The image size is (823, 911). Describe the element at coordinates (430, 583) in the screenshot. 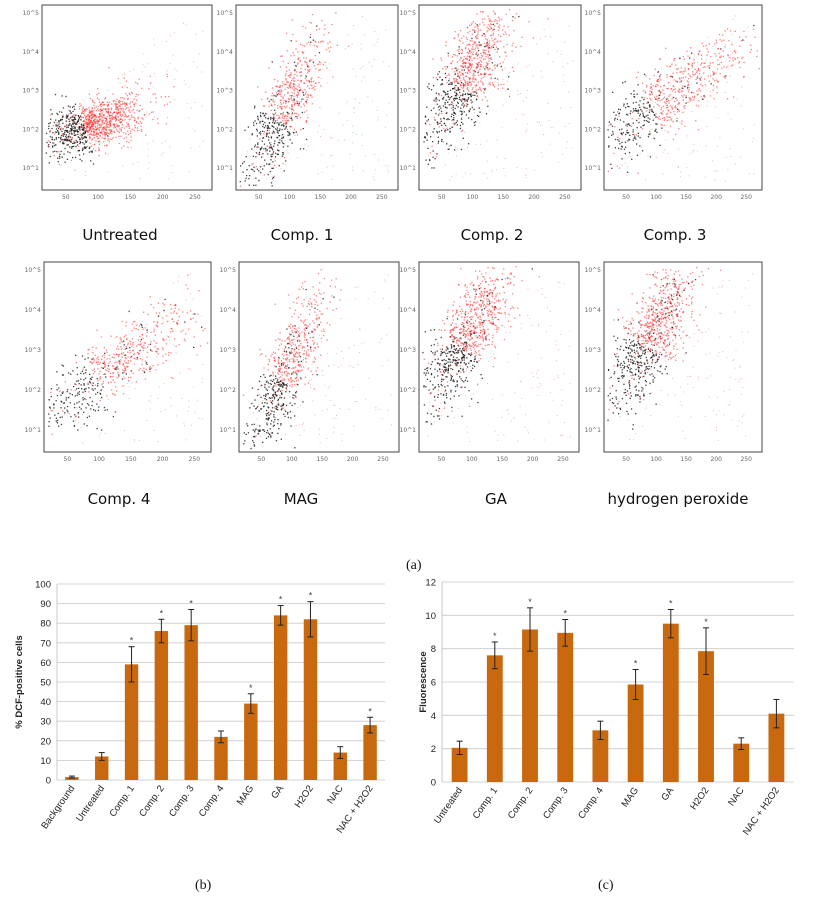

I see `y-tick-label: 12` at that location.